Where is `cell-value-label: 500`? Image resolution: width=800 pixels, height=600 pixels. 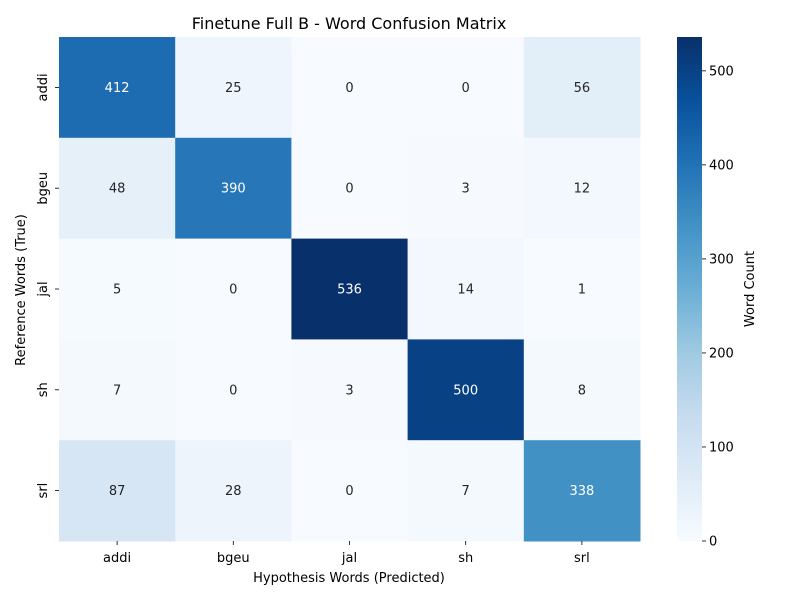 cell-value-label: 500 is located at coordinates (465, 390).